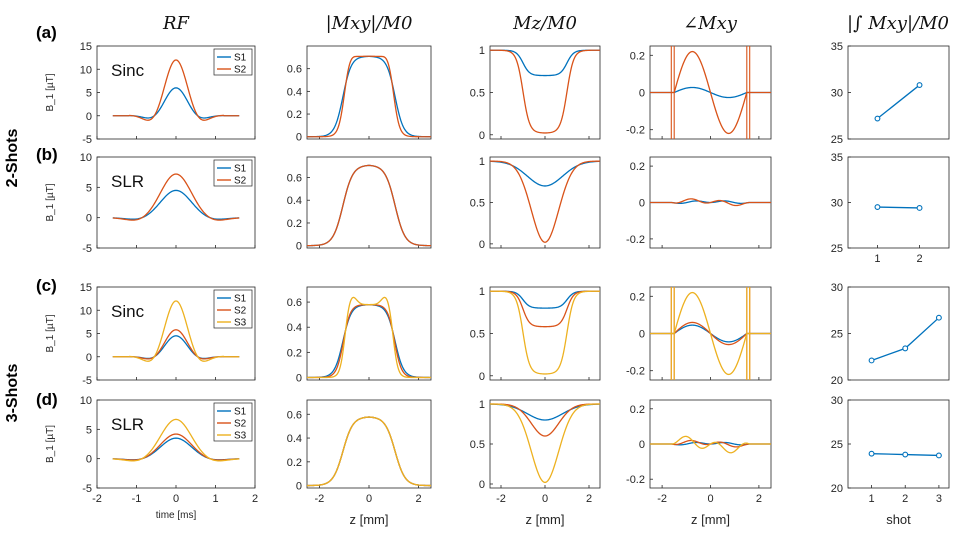  What do you see at coordinates (544, 23) in the screenshot?
I see `column-header-3: Mz/M0` at bounding box center [544, 23].